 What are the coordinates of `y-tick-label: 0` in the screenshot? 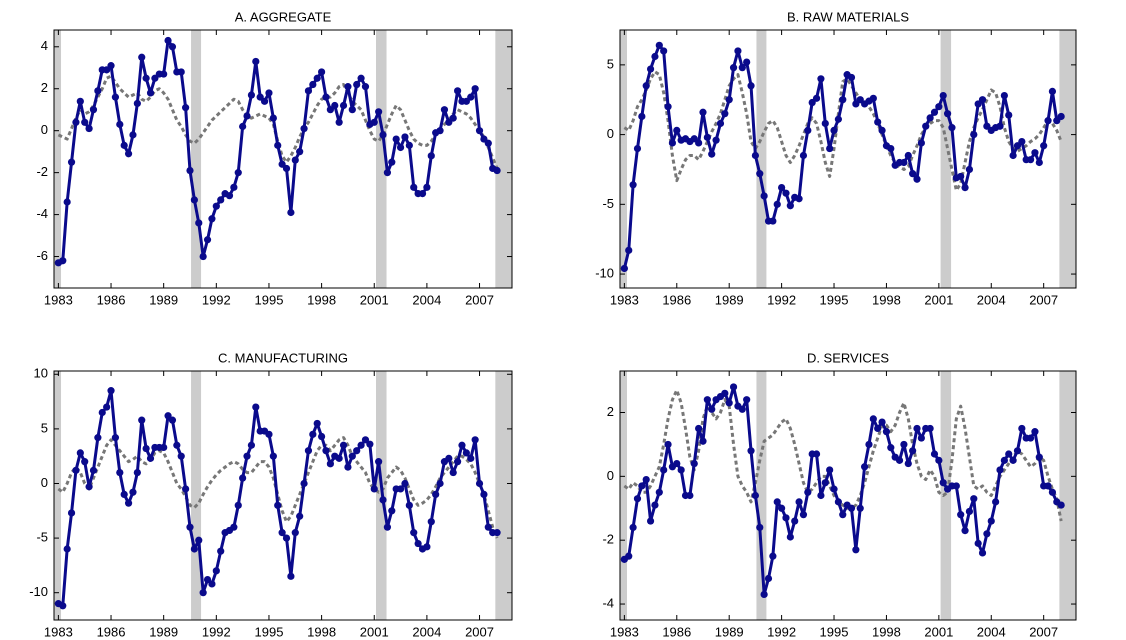 It's located at (610, 133).